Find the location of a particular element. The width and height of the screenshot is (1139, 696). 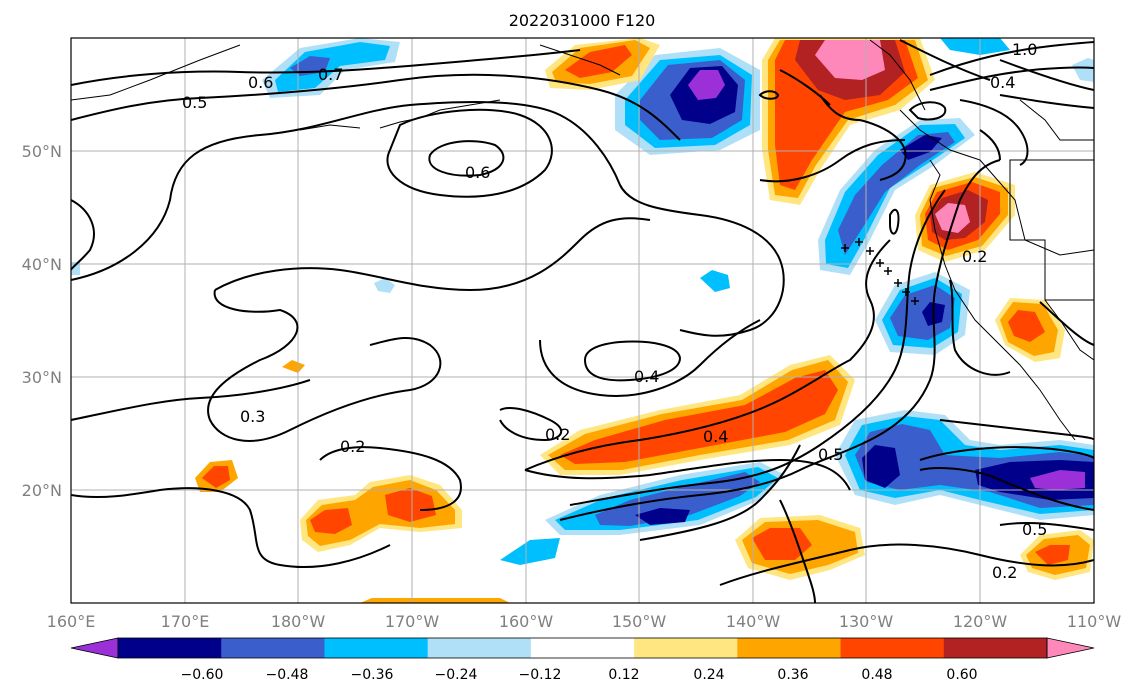

colorbar-arrow-left is located at coordinates (94, 648).